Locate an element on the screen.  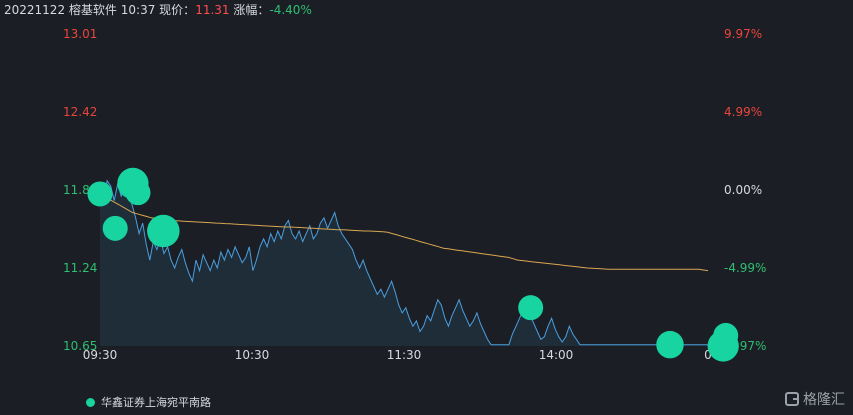
y-tick-left: 12.42 is located at coordinates (80, 112).